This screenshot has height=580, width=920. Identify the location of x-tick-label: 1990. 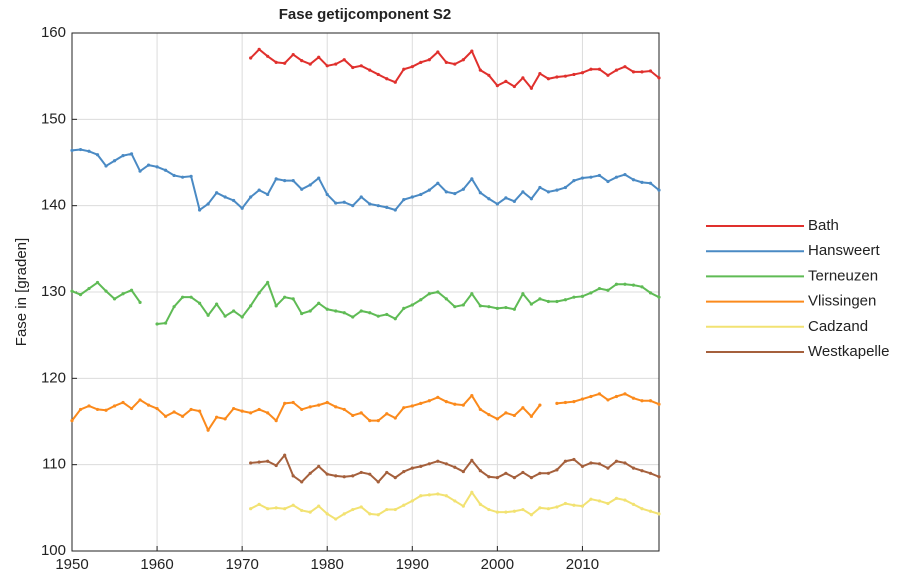
(412, 564).